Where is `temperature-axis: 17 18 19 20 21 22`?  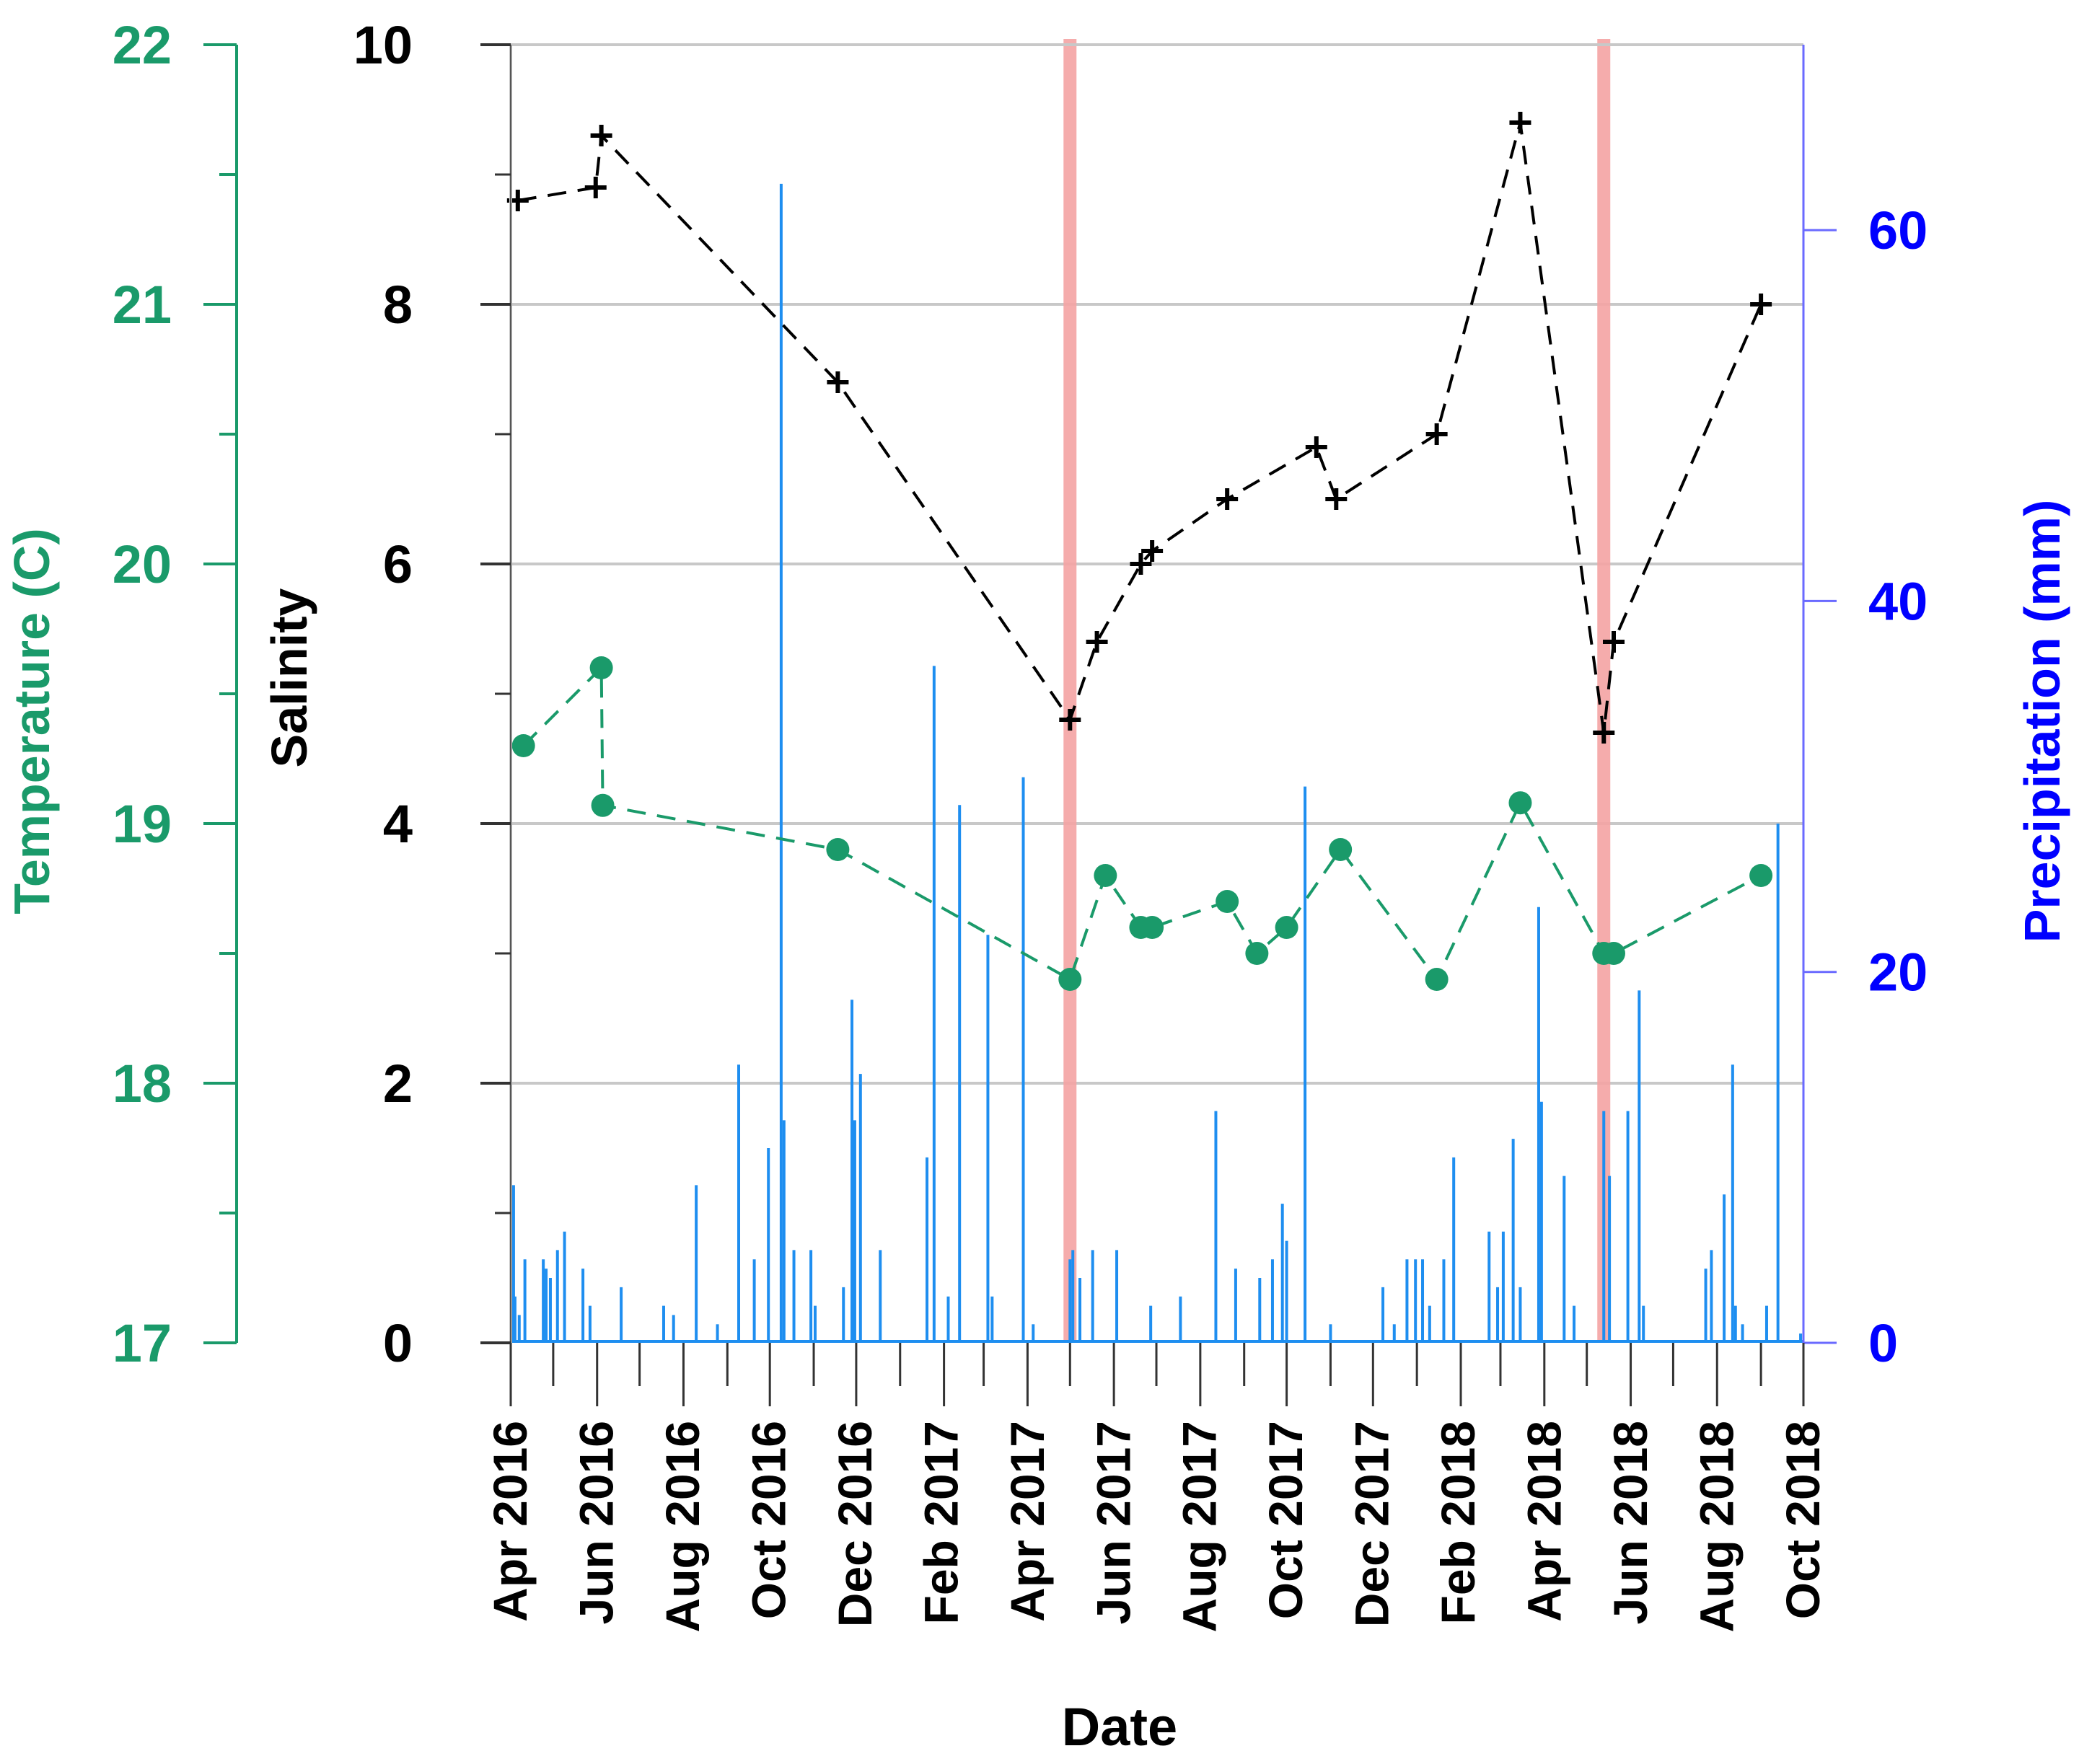 temperature-axis: 17 18 19 20 21 22 is located at coordinates (175, 694).